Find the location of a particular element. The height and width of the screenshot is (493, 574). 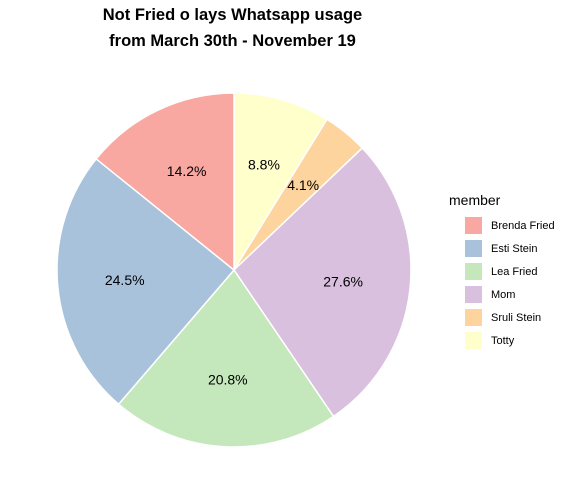

legend-label-mom: Mom is located at coordinates (503, 295).